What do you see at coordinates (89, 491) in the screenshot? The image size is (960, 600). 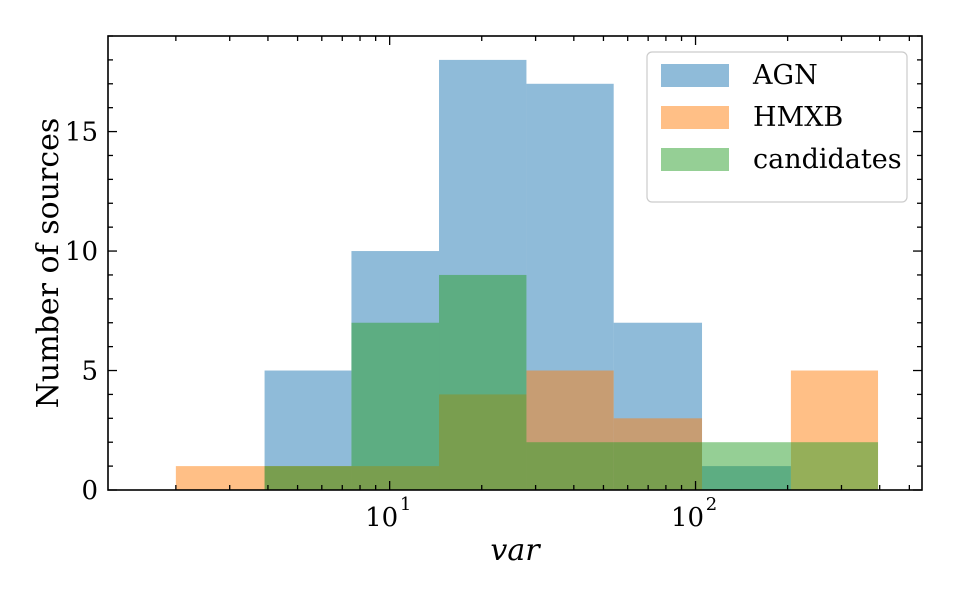 I see `y-tick-label: 0` at bounding box center [89, 491].